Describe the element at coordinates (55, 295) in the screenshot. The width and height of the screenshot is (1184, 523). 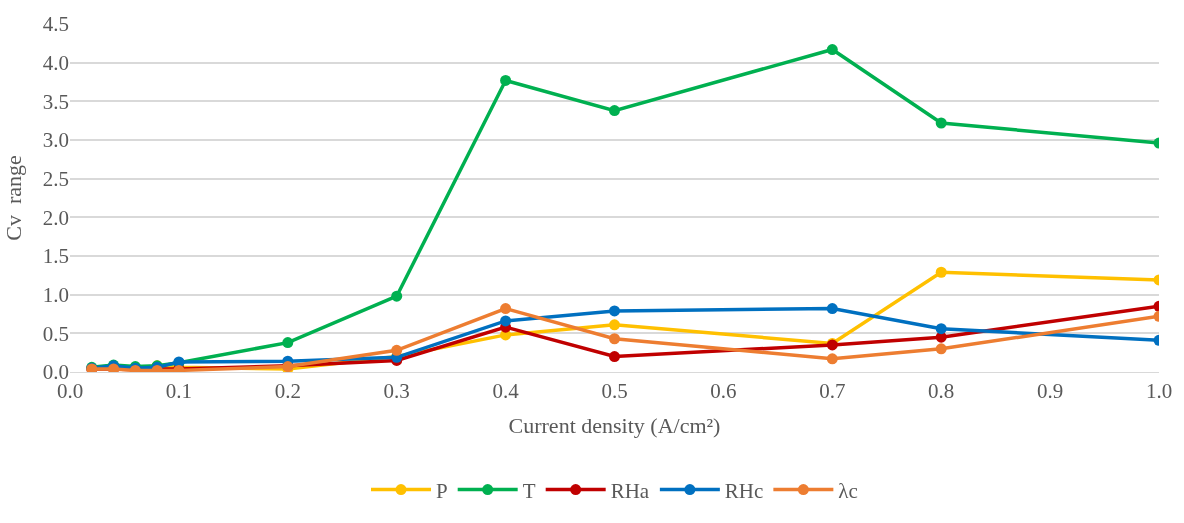
I see `y-tick-label: 1.0` at that location.